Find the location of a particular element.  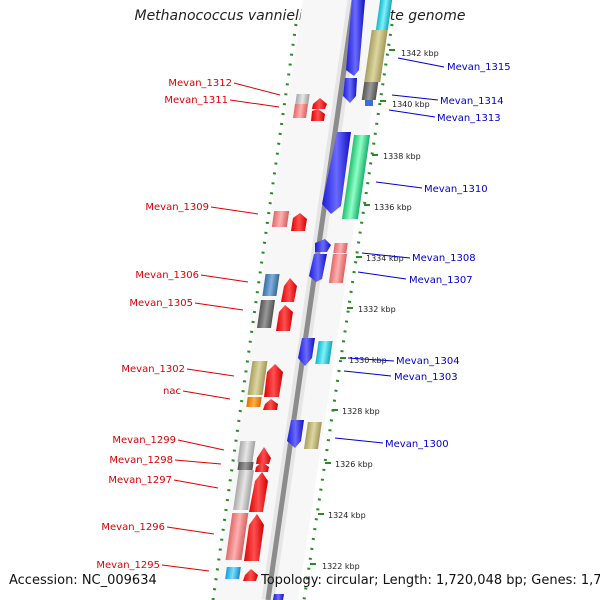

gene-label-right: Mevan_1310 is located at coordinates (456, 189).